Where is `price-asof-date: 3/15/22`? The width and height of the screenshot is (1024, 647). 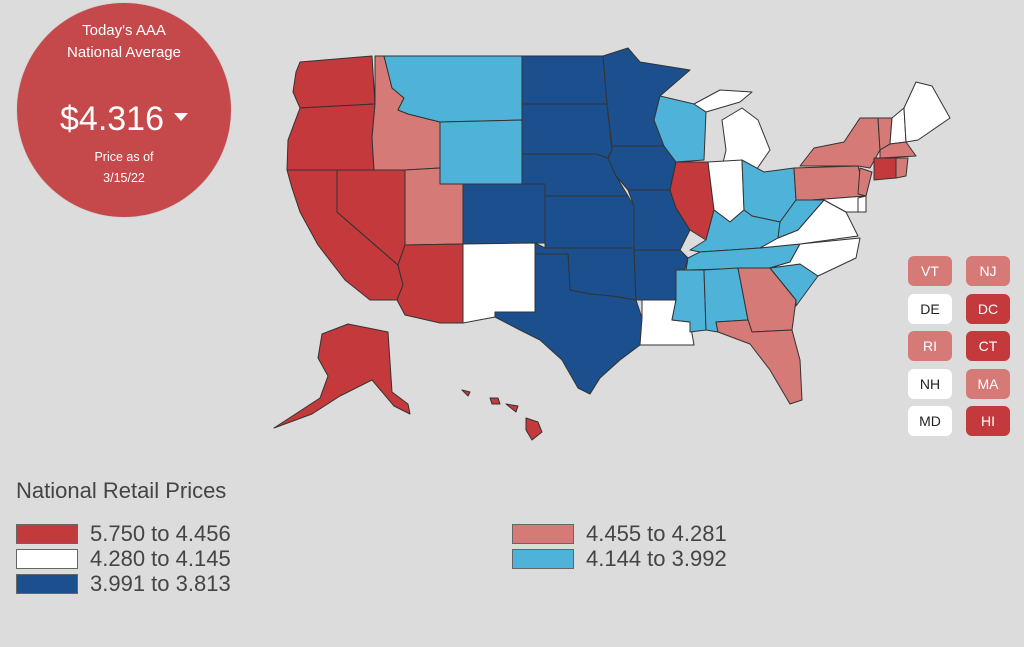 price-asof-date: 3/15/22 is located at coordinates (124, 178).